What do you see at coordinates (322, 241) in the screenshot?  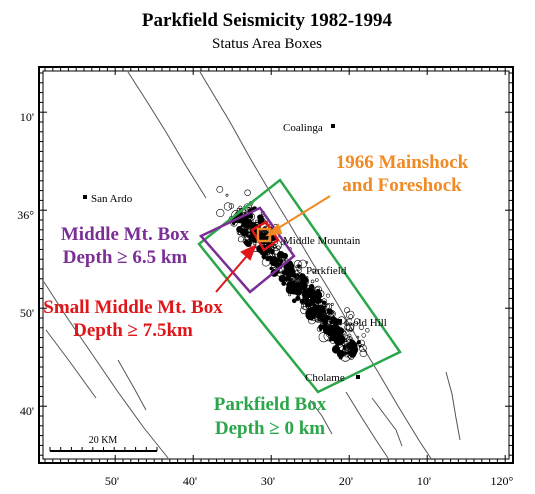 I see `middle-mountain-label: Middle Mountain` at bounding box center [322, 241].